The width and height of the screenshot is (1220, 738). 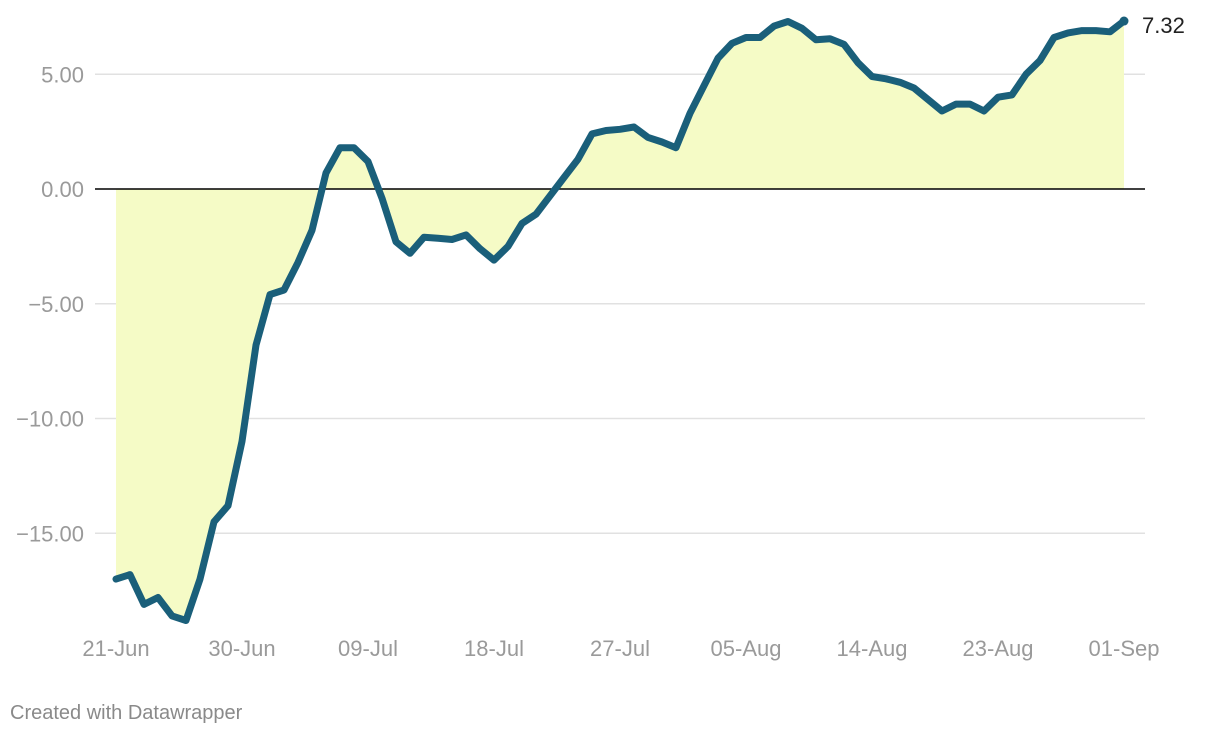 I want to click on end-point-marker, so click(x=1124, y=21).